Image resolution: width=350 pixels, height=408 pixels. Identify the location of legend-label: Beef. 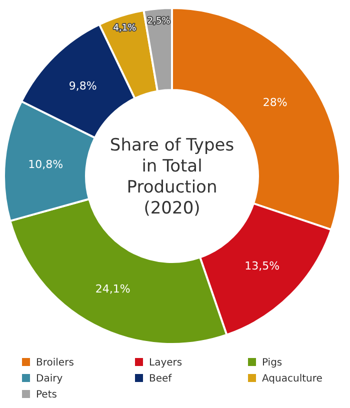
(160, 379).